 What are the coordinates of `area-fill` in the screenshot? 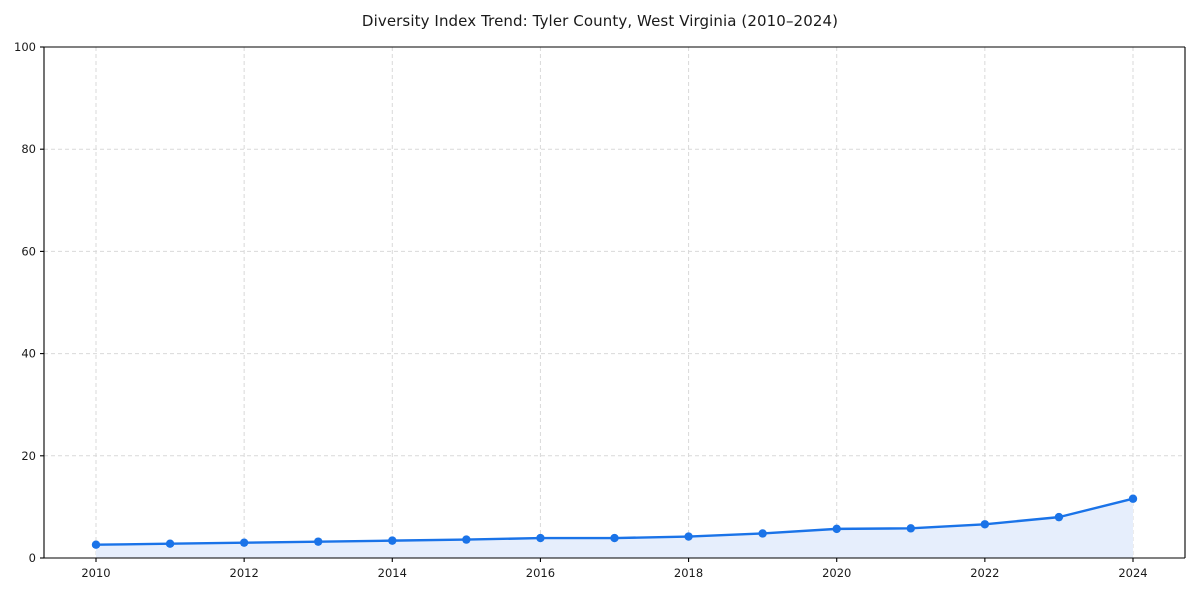 It's located at (614, 528).